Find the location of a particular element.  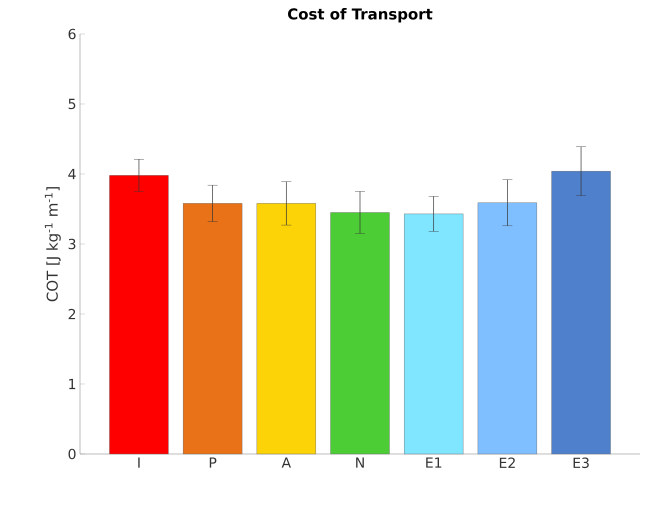

y-tick-label: 1 is located at coordinates (72, 384).